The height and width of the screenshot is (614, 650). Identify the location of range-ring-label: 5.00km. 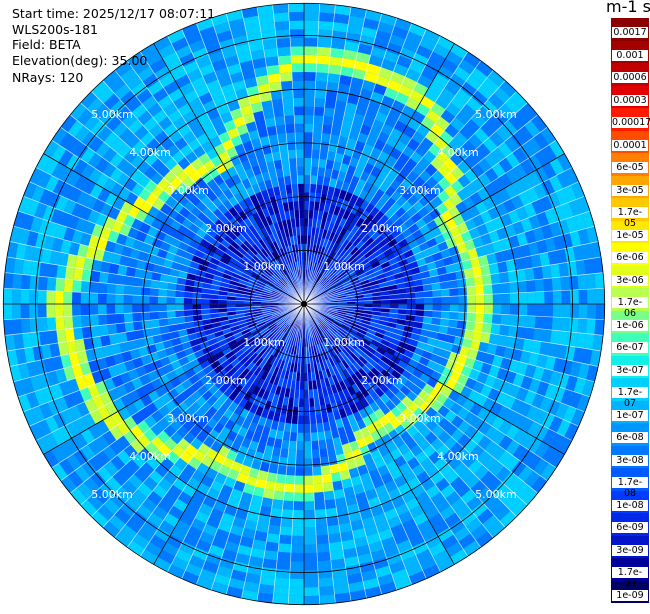
(496, 494).